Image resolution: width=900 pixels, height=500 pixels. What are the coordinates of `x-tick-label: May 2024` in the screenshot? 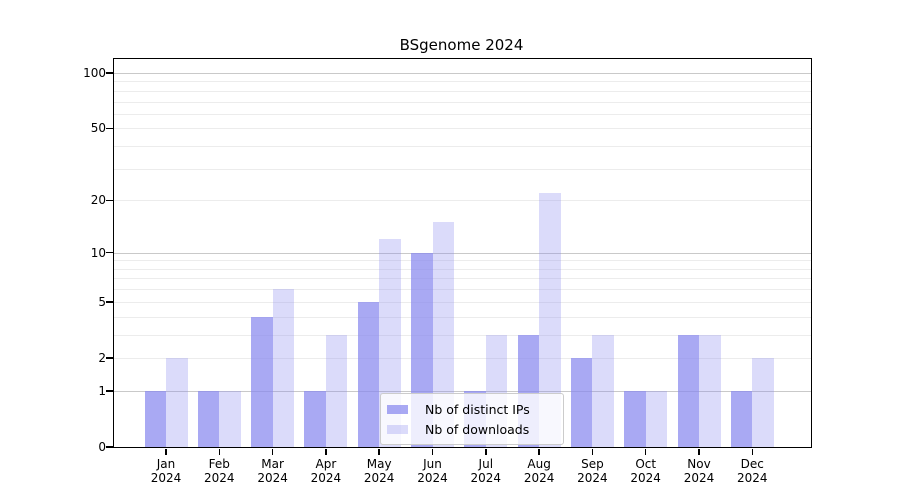 It's located at (379, 471).